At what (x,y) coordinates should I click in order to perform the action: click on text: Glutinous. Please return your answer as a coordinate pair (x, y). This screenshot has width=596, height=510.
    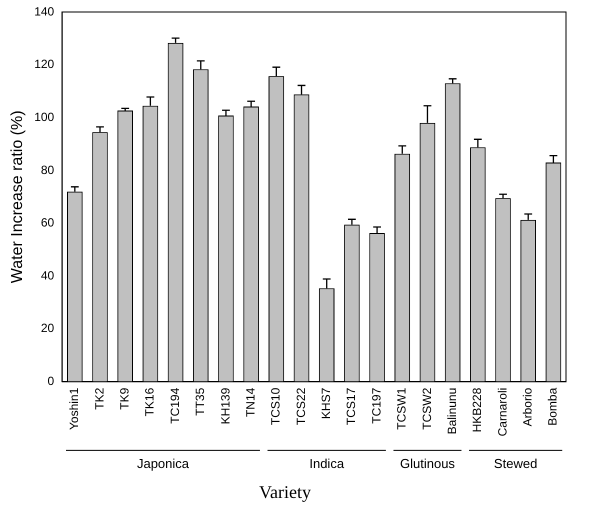
    Looking at the image, I should click on (428, 463).